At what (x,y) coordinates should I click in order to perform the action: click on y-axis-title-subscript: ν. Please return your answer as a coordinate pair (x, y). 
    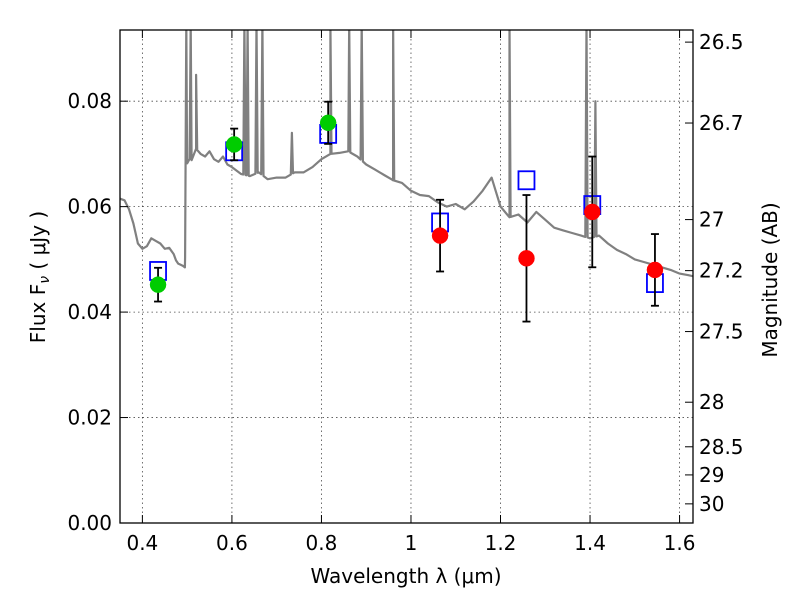
    Looking at the image, I should click on (45, 280).